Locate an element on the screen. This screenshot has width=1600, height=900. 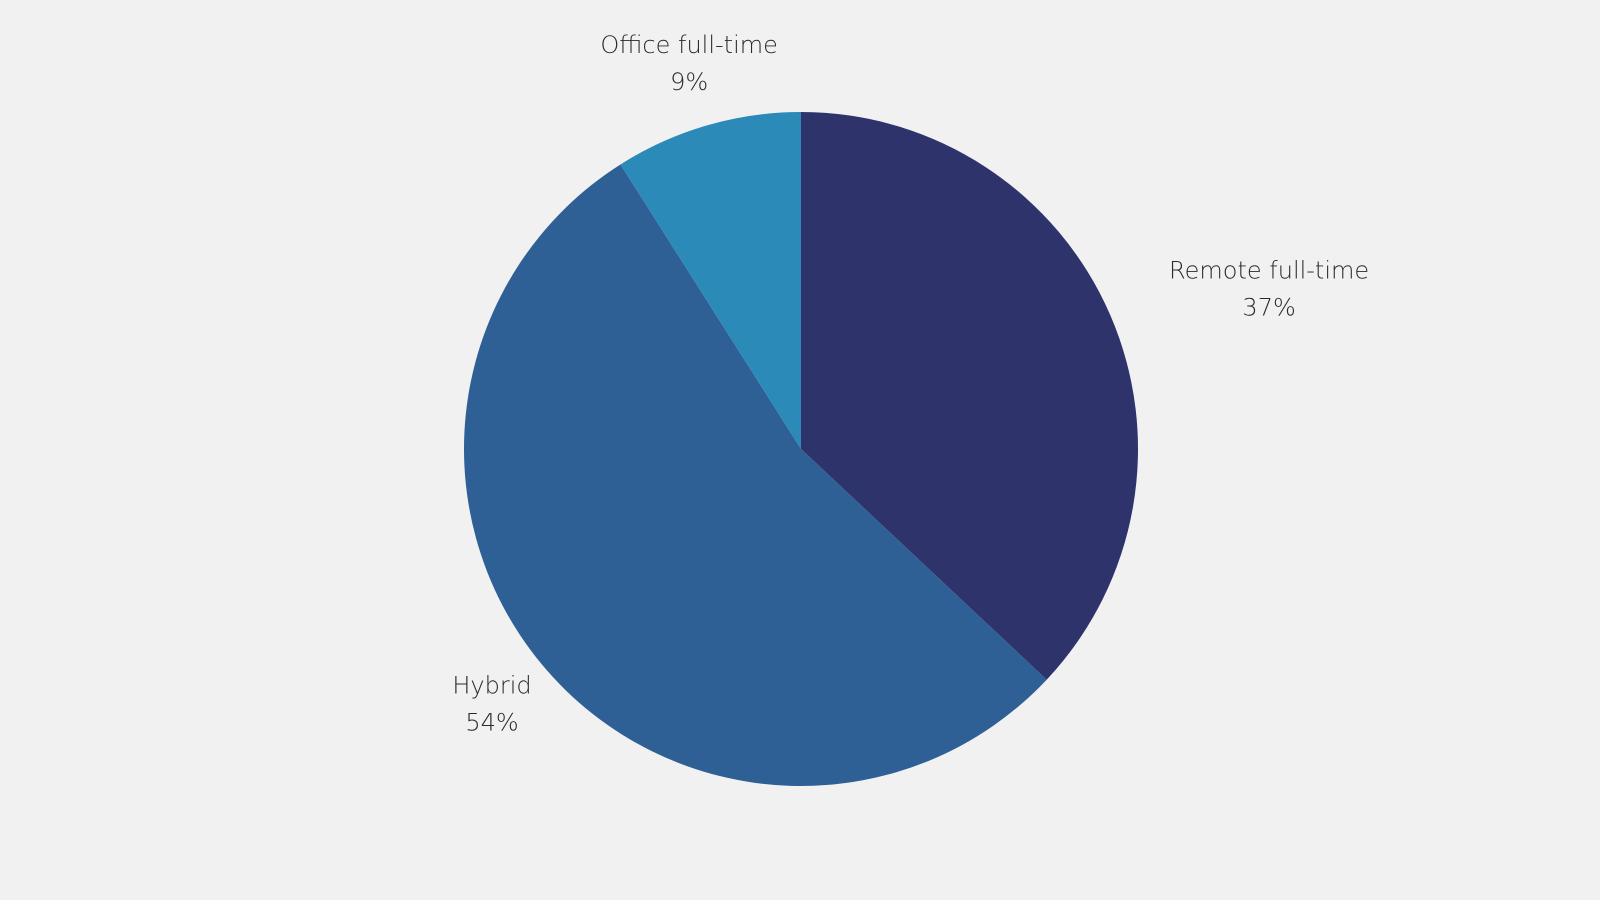
slice-value-label: 54% is located at coordinates (491, 723).